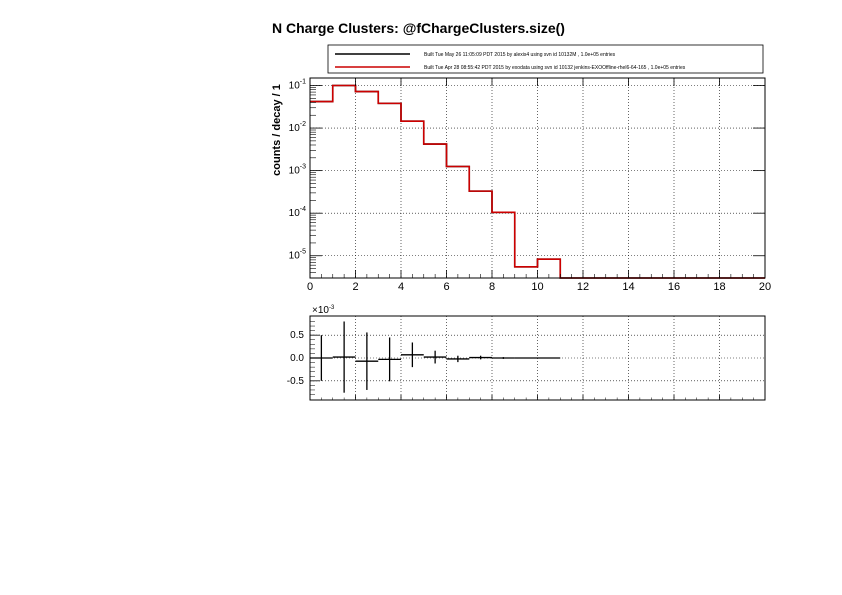  I want to click on top-x-tick-label: 18, so click(719, 287).